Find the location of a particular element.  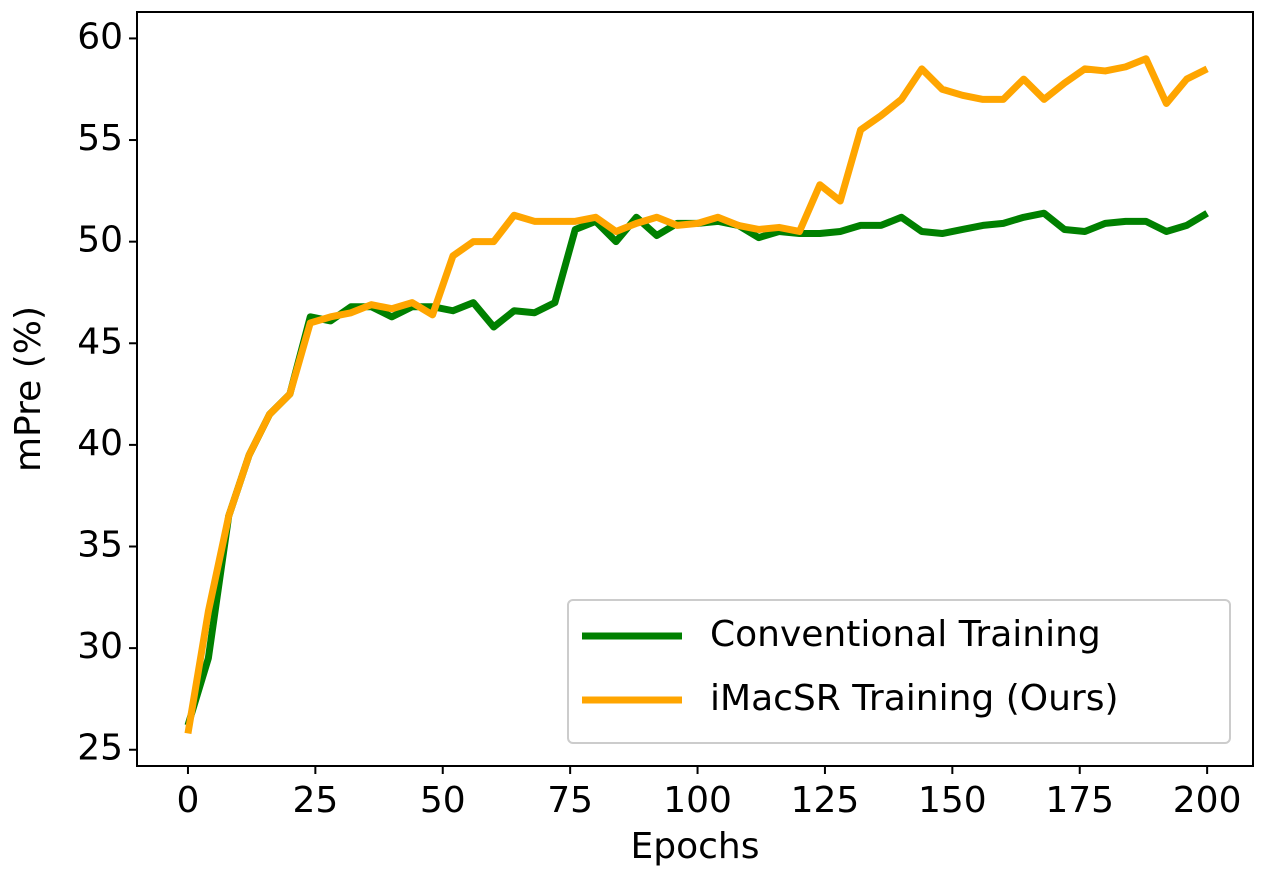

x-tick-label: 0 is located at coordinates (188, 800).